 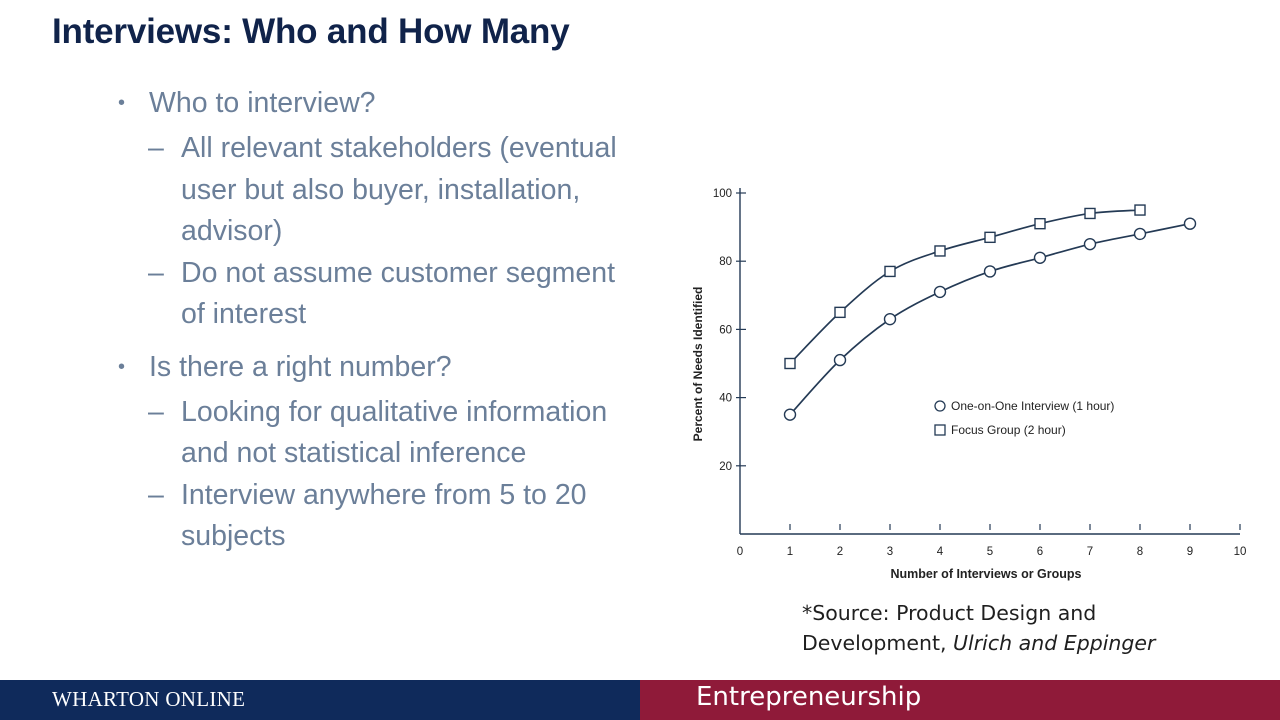 What do you see at coordinates (940, 406) in the screenshot?
I see `legend-circle-icon` at bounding box center [940, 406].